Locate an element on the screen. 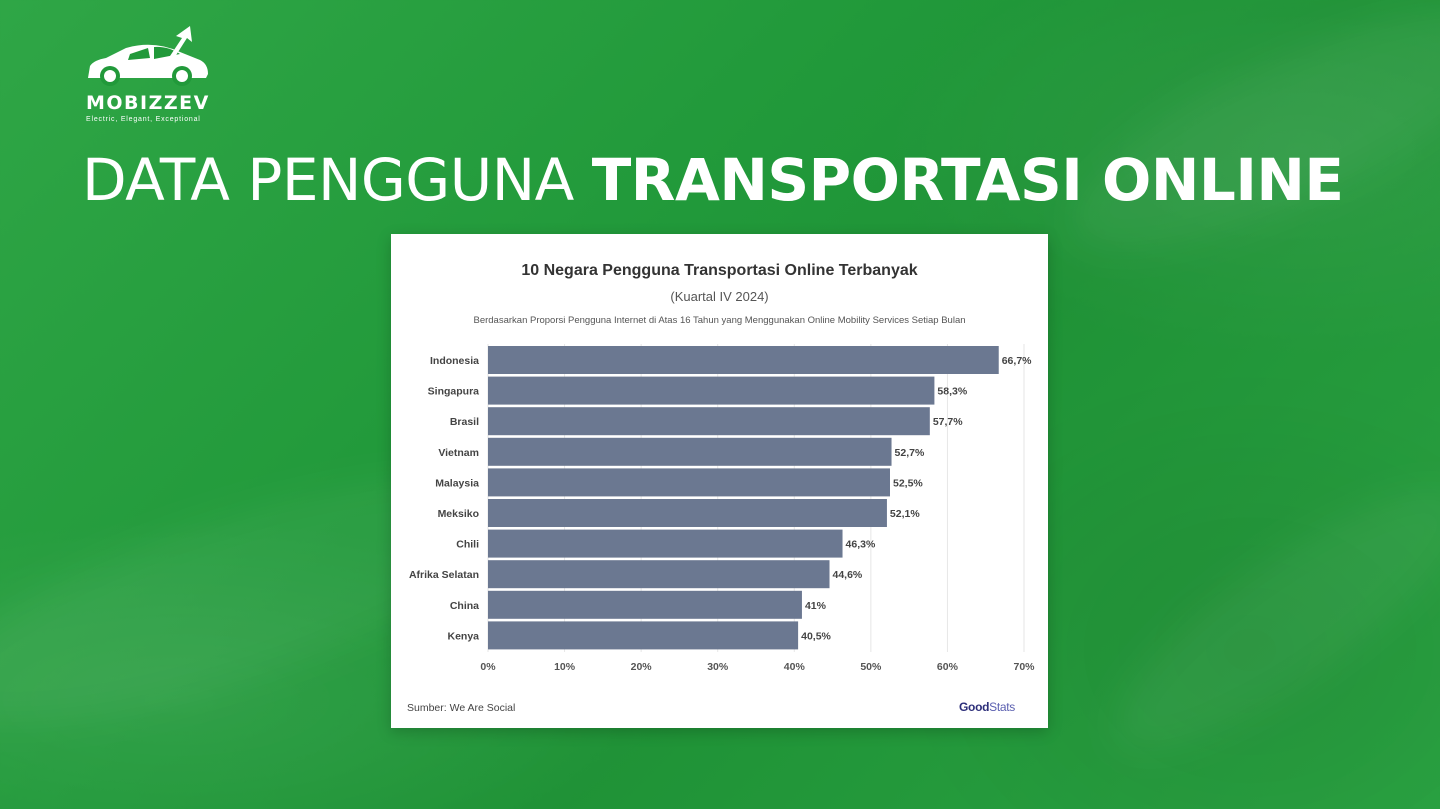  value-label: 44,6% is located at coordinates (848, 575).